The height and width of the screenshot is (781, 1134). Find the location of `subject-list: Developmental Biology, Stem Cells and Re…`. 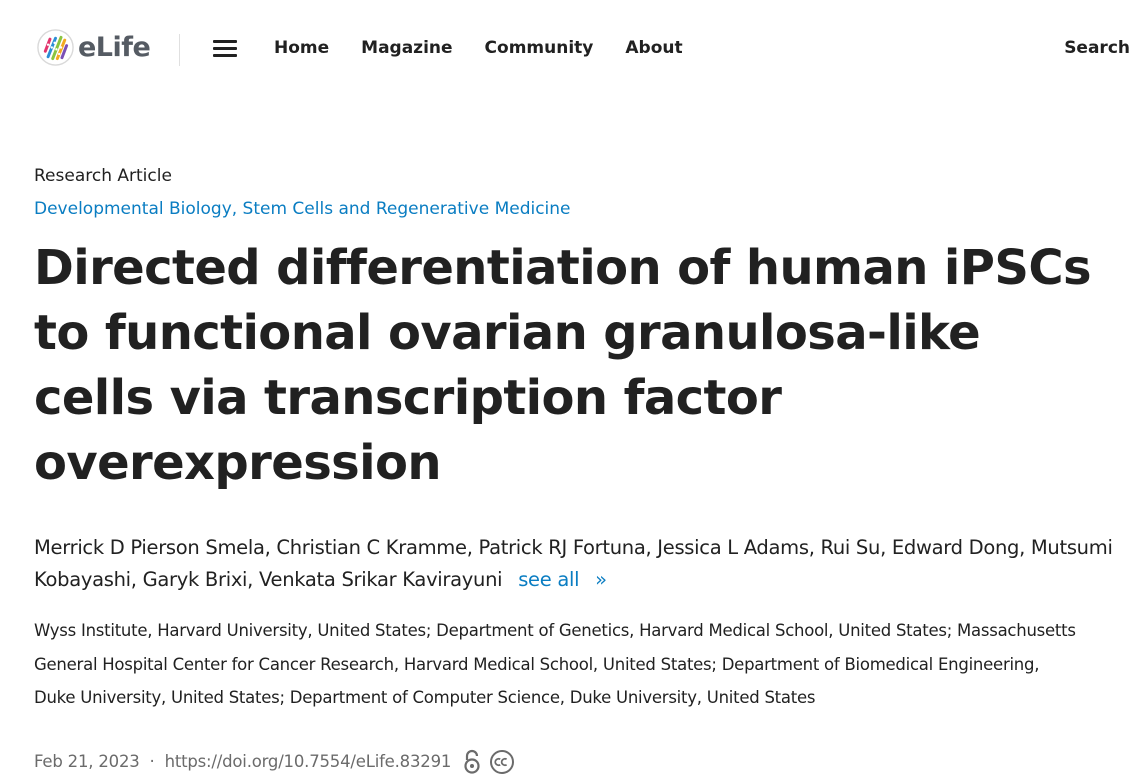

subject-list: Developmental Biology, Stem Cells and Re… is located at coordinates (574, 209).